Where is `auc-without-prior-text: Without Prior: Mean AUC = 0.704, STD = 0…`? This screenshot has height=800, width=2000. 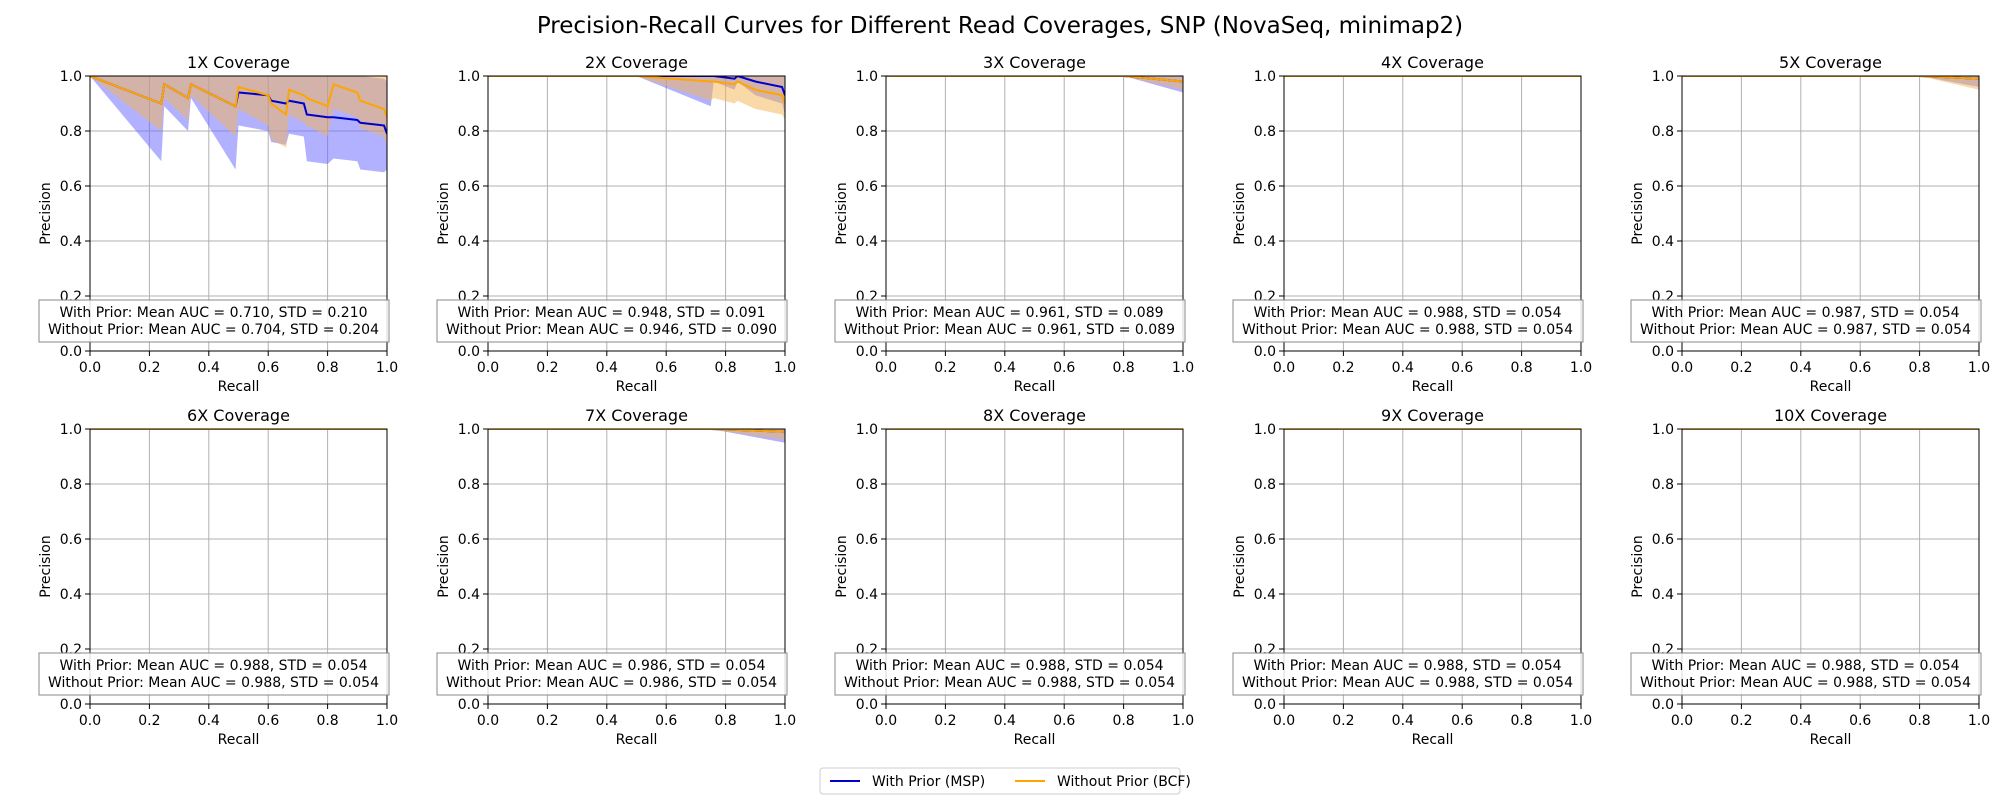 auc-without-prior-text: Without Prior: Mean AUC = 0.704, STD = 0… is located at coordinates (213, 330).